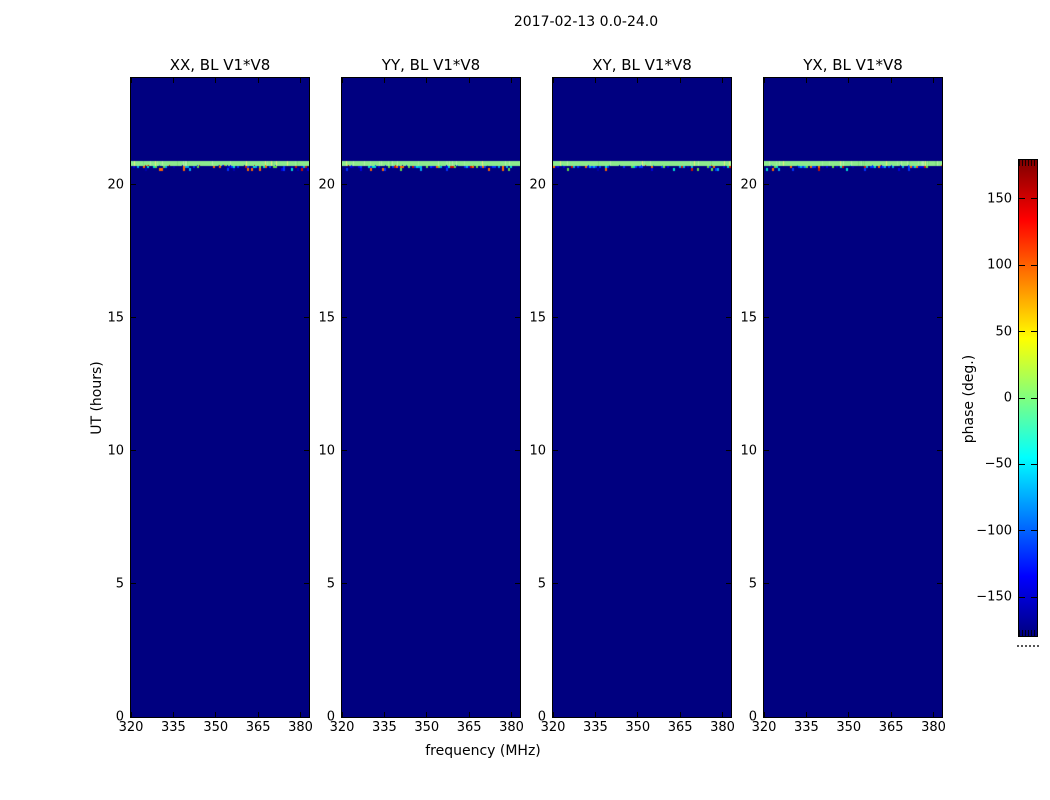 This screenshot has width=1050, height=800. What do you see at coordinates (891, 727) in the screenshot?
I see `x-tick-label: 365` at bounding box center [891, 727].